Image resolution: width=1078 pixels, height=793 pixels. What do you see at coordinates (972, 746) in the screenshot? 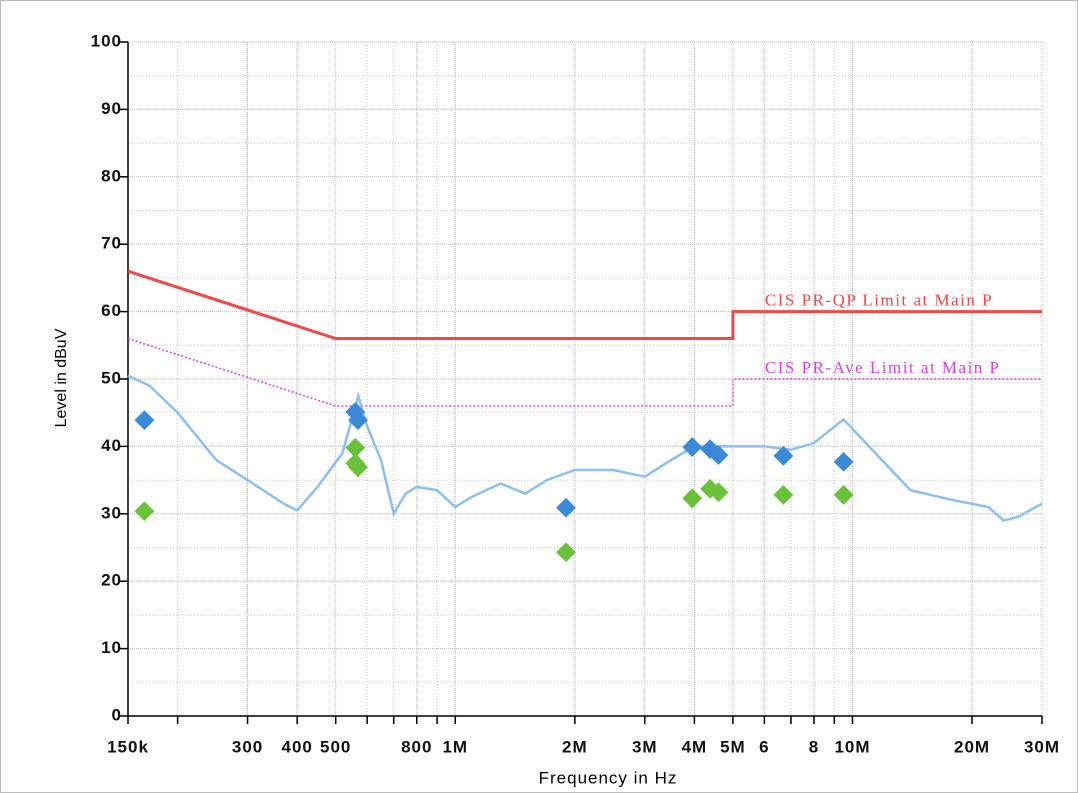
I see `x-tick-label: 20M` at bounding box center [972, 746].